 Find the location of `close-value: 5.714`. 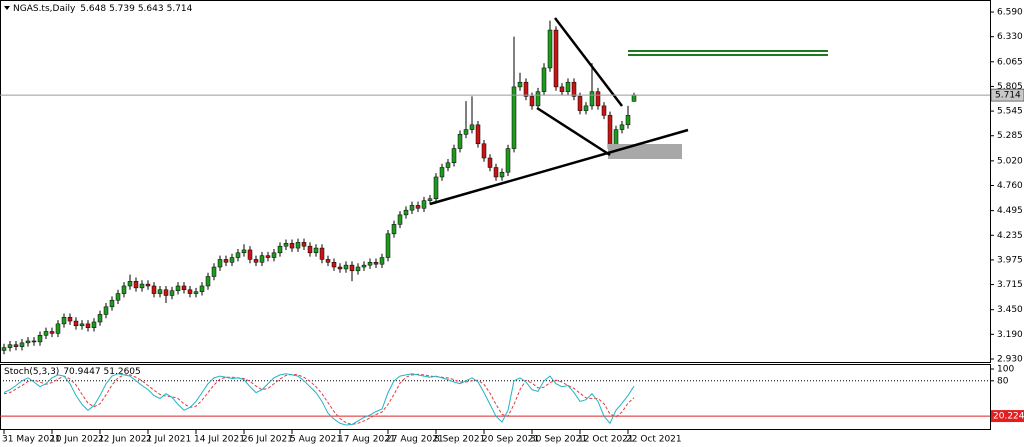

close-value: 5.714 is located at coordinates (180, 9).